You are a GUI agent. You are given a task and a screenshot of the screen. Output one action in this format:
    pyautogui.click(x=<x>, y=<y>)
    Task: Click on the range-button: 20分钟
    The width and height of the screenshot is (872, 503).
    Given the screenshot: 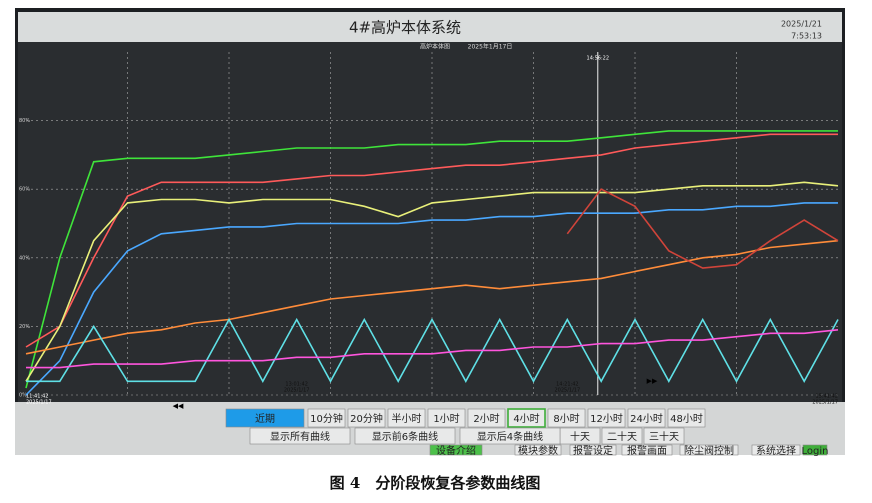 What is the action you would take?
    pyautogui.click(x=366, y=418)
    